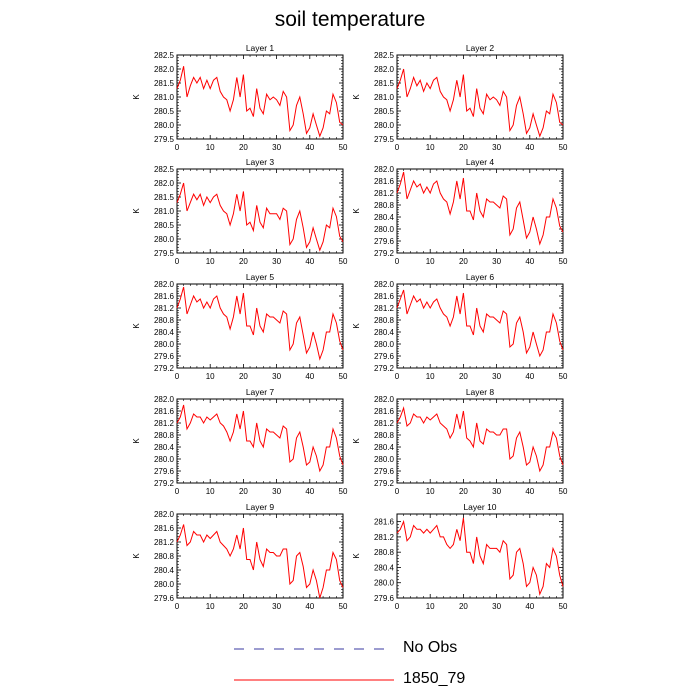  Describe the element at coordinates (164, 83) in the screenshot. I see `y-tick-label: 281.5` at that location.